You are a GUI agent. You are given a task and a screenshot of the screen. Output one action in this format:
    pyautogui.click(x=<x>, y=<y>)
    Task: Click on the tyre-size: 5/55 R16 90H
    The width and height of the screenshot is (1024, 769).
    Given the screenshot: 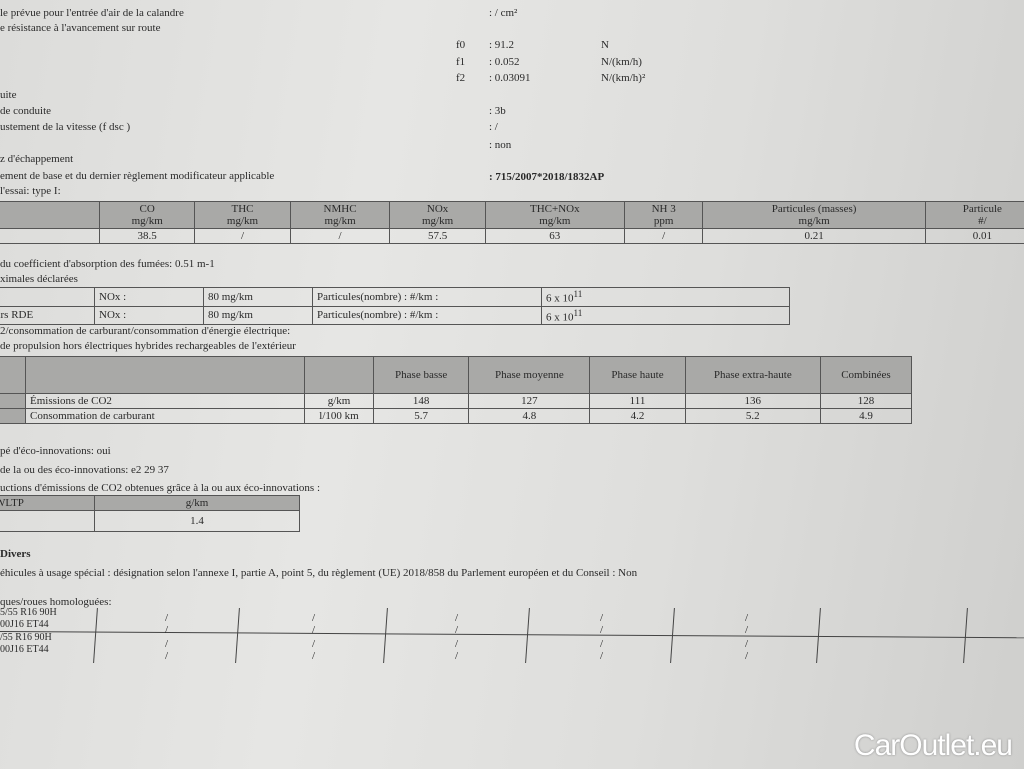 What is the action you would take?
    pyautogui.click(x=28, y=612)
    